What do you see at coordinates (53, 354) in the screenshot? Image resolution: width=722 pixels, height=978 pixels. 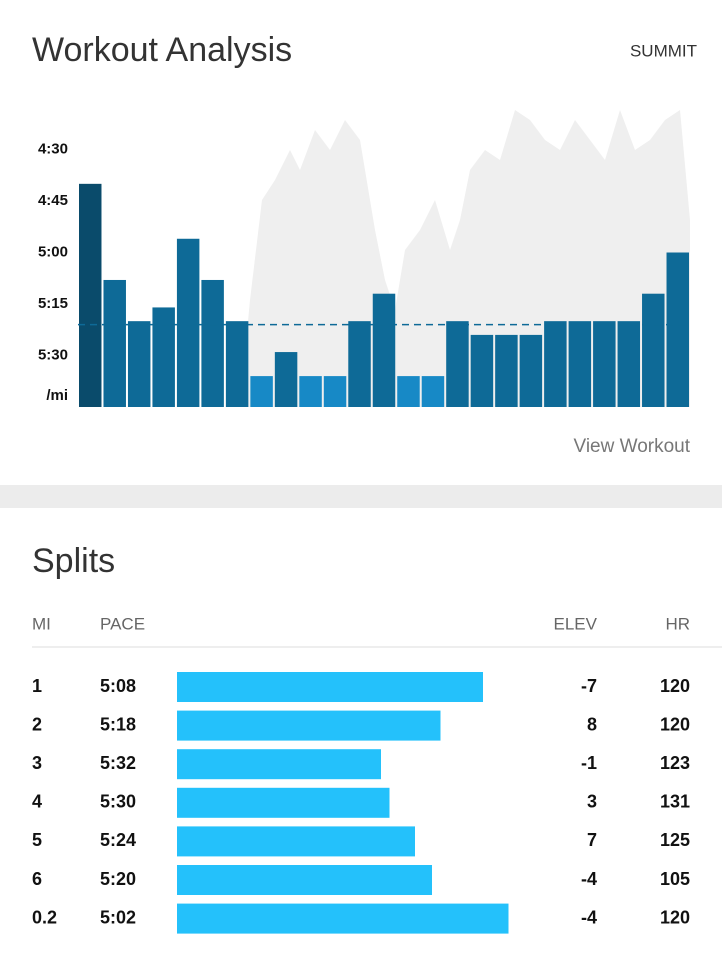 I see `y-tick-label: 5:30` at bounding box center [53, 354].